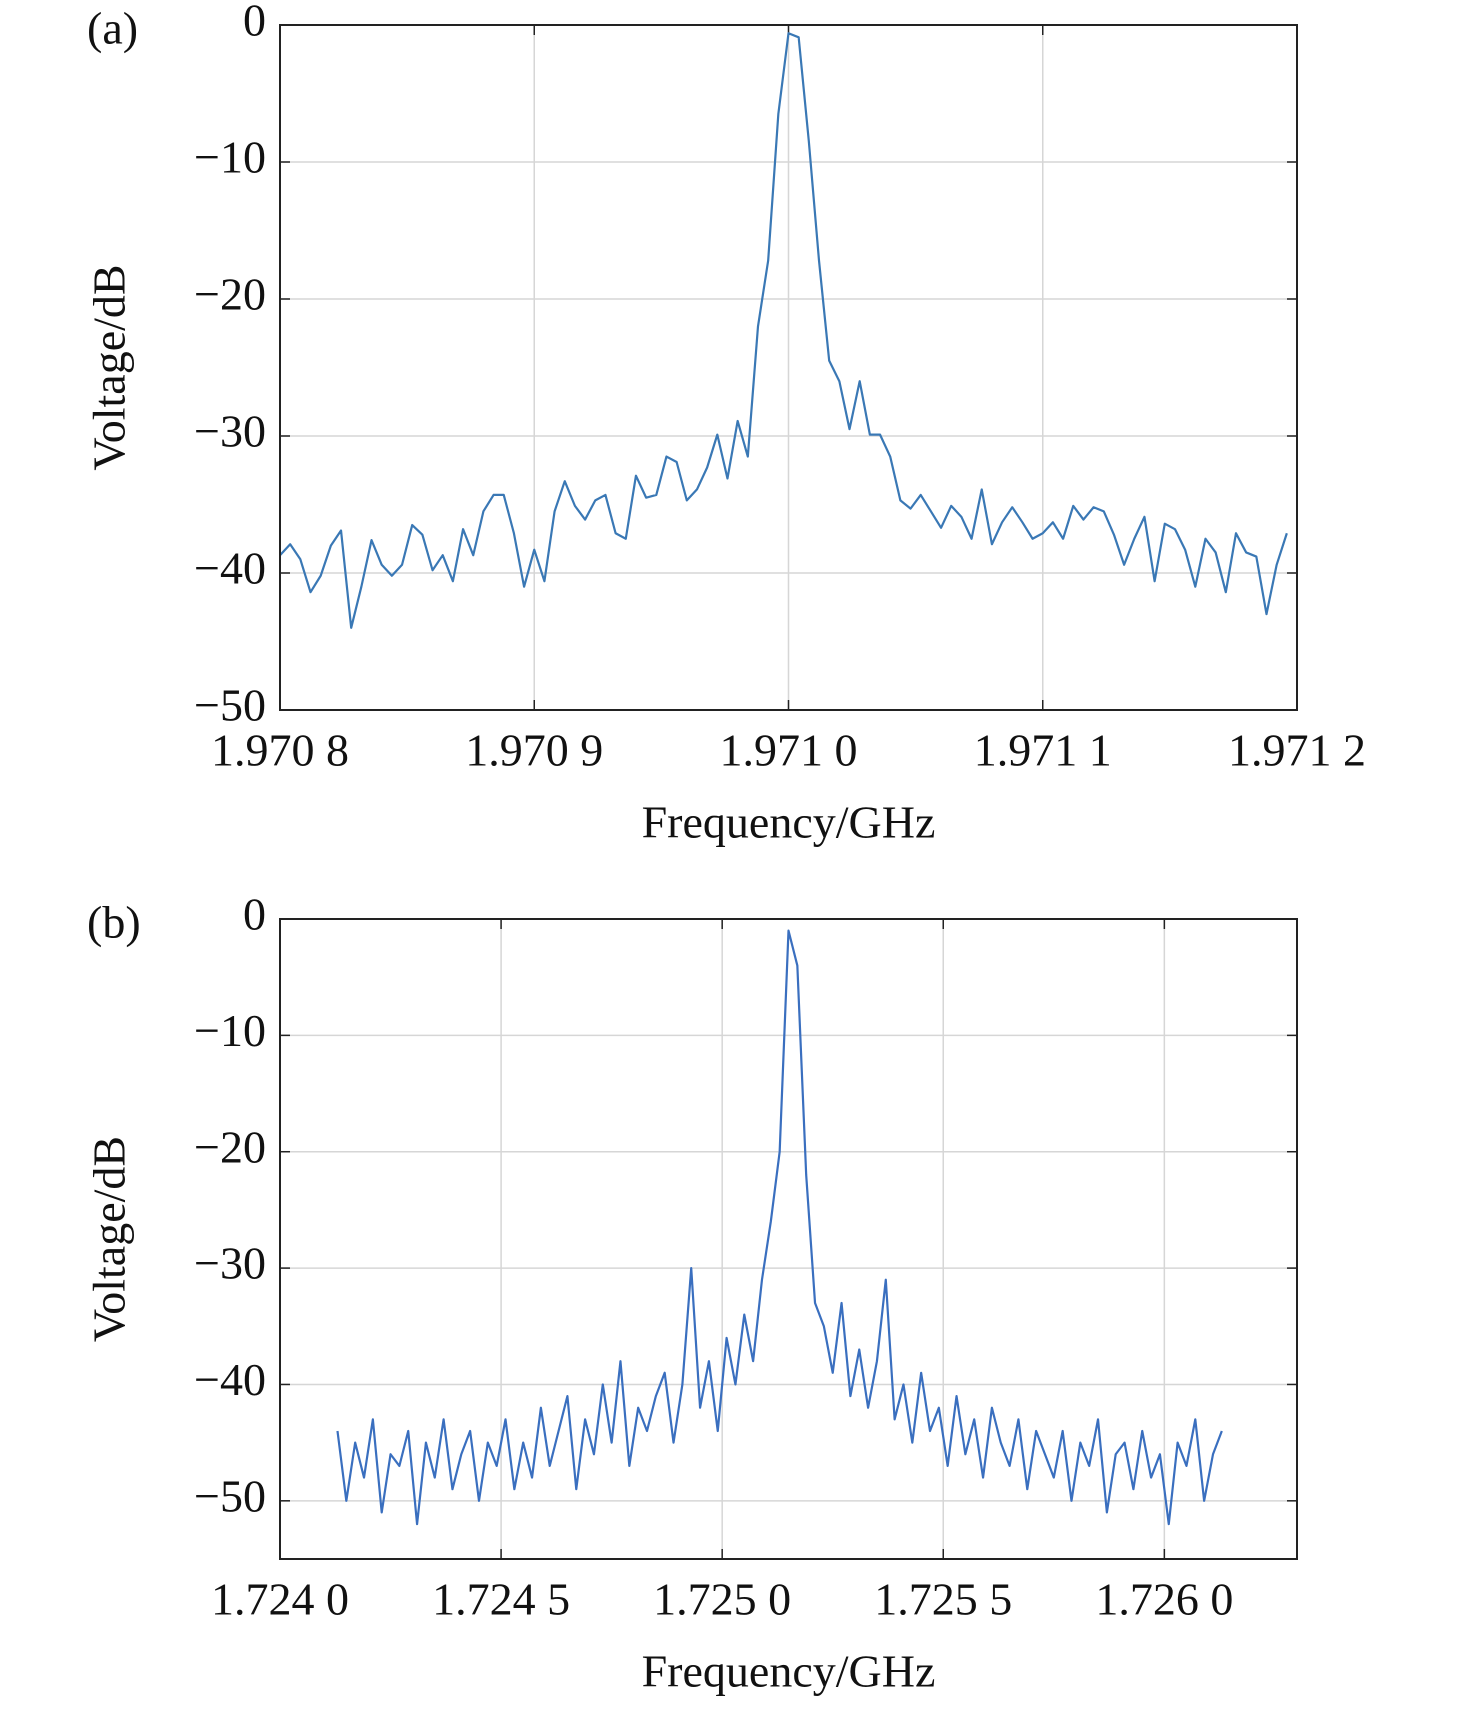 This screenshot has width=1476, height=1714. Describe the element at coordinates (501, 1599) in the screenshot. I see `x-tick-label: 1.724 5` at that location.